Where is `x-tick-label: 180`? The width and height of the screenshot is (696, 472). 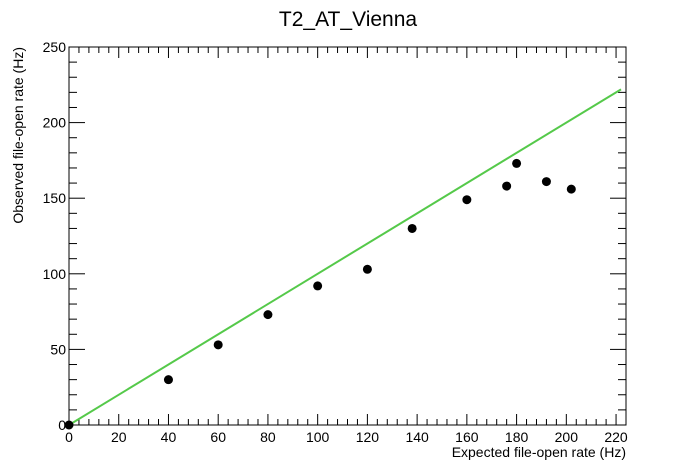 x-tick-label: 180 is located at coordinates (517, 437).